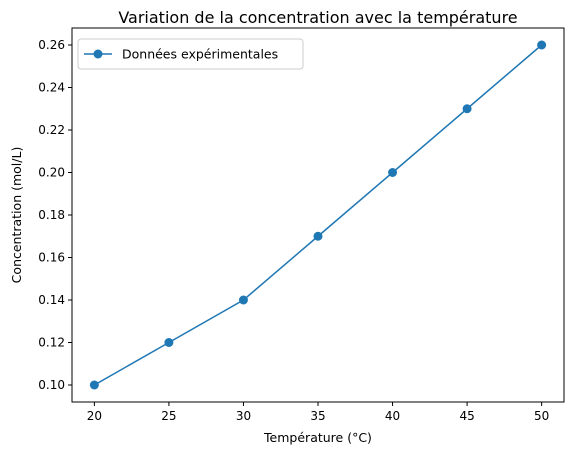 The width and height of the screenshot is (576, 456). What do you see at coordinates (51, 258) in the screenshot?
I see `y-tick-label: 0.16` at bounding box center [51, 258].